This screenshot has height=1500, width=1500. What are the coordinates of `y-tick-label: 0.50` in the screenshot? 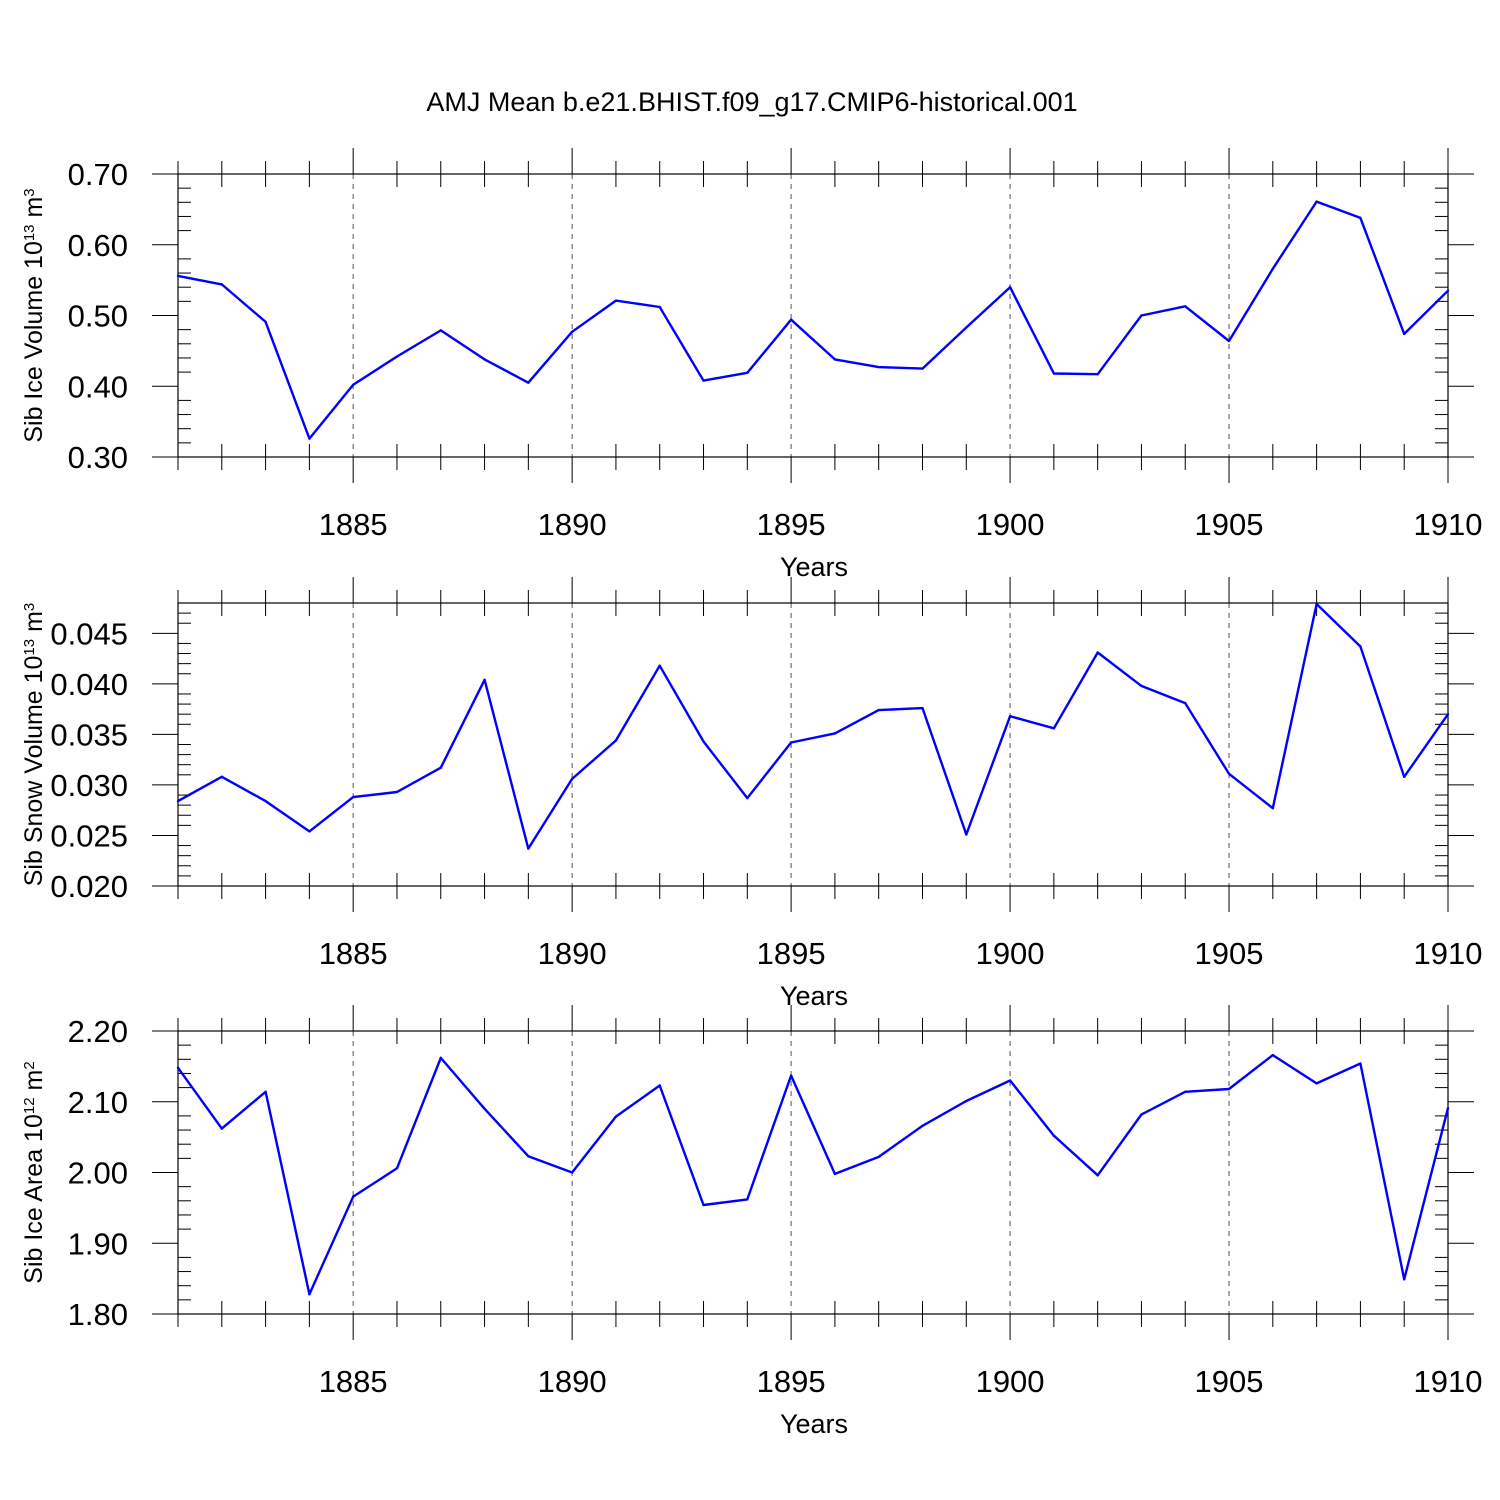 It's located at (98, 316).